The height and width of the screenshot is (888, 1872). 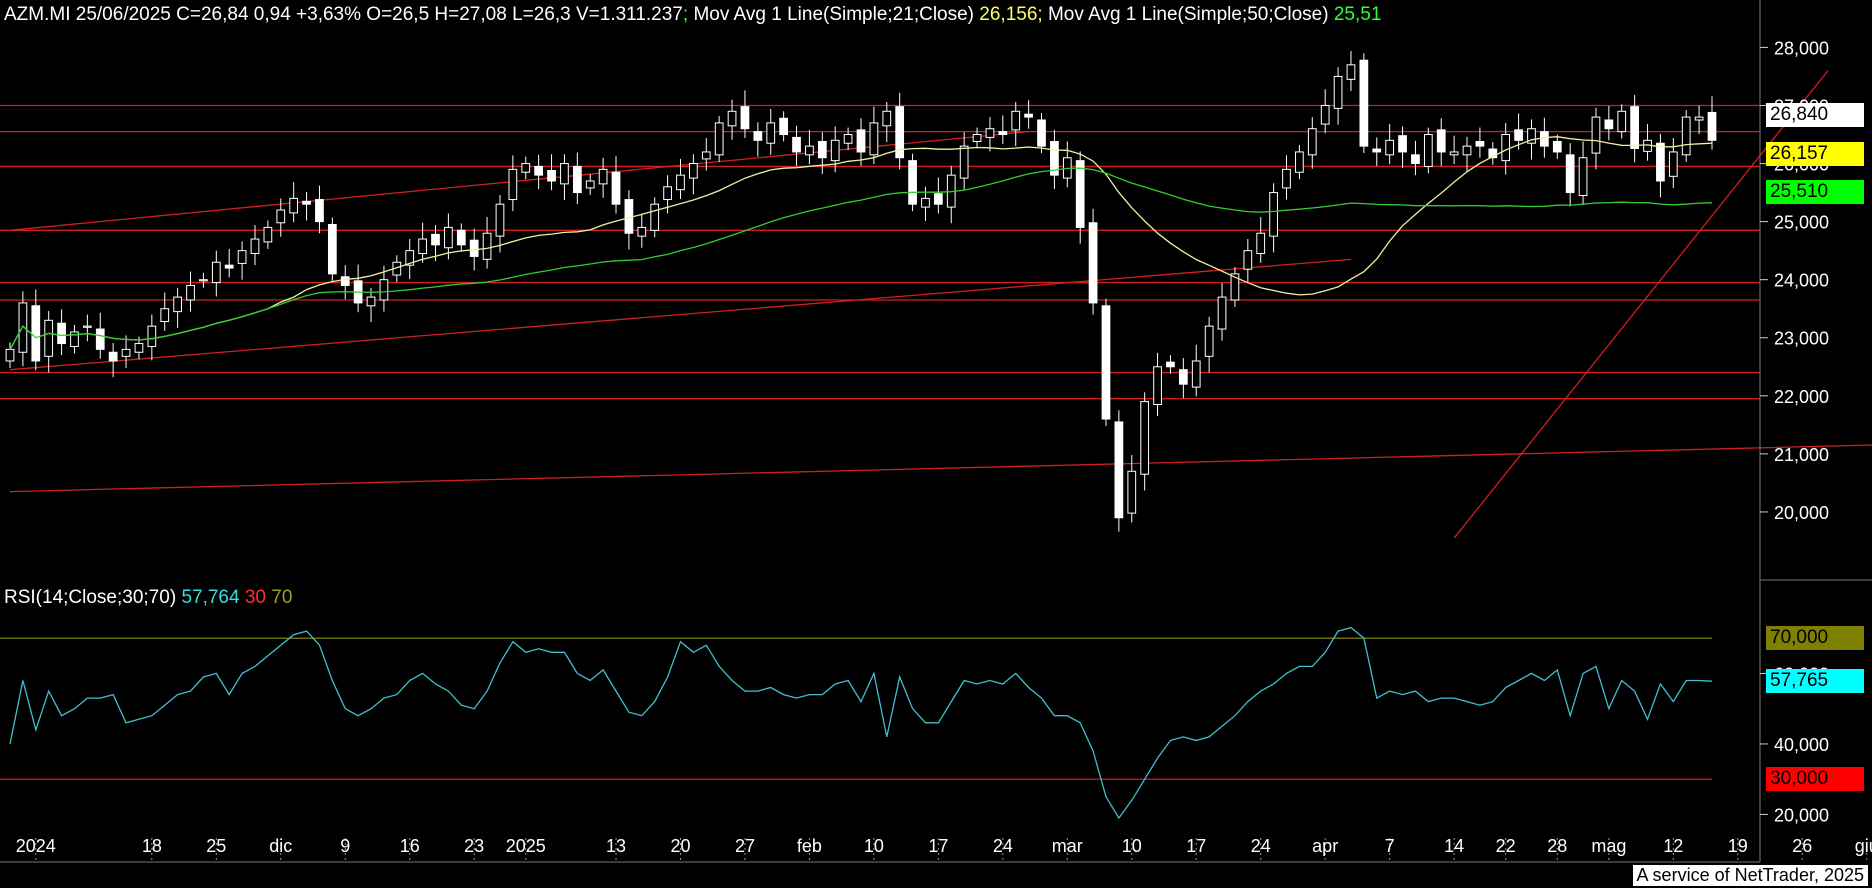 I want to click on x-tick-label: apr, so click(x=1325, y=846).